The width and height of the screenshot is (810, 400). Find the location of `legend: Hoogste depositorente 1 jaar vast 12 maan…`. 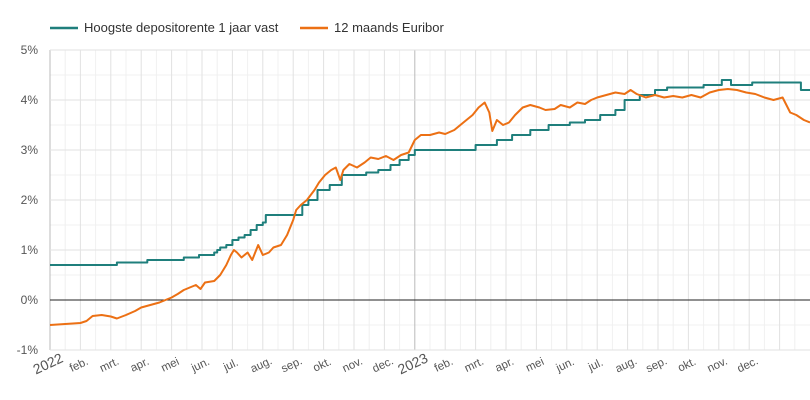

legend: Hoogste depositorente 1 jaar vast 12 maan… is located at coordinates (247, 27).